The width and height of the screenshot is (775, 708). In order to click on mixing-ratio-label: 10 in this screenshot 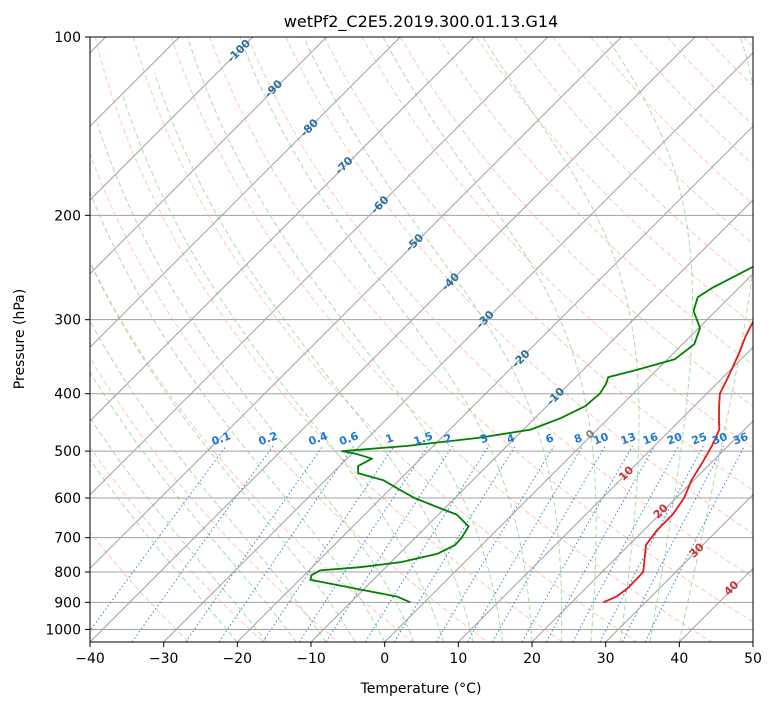, I will do `click(600, 439)`.